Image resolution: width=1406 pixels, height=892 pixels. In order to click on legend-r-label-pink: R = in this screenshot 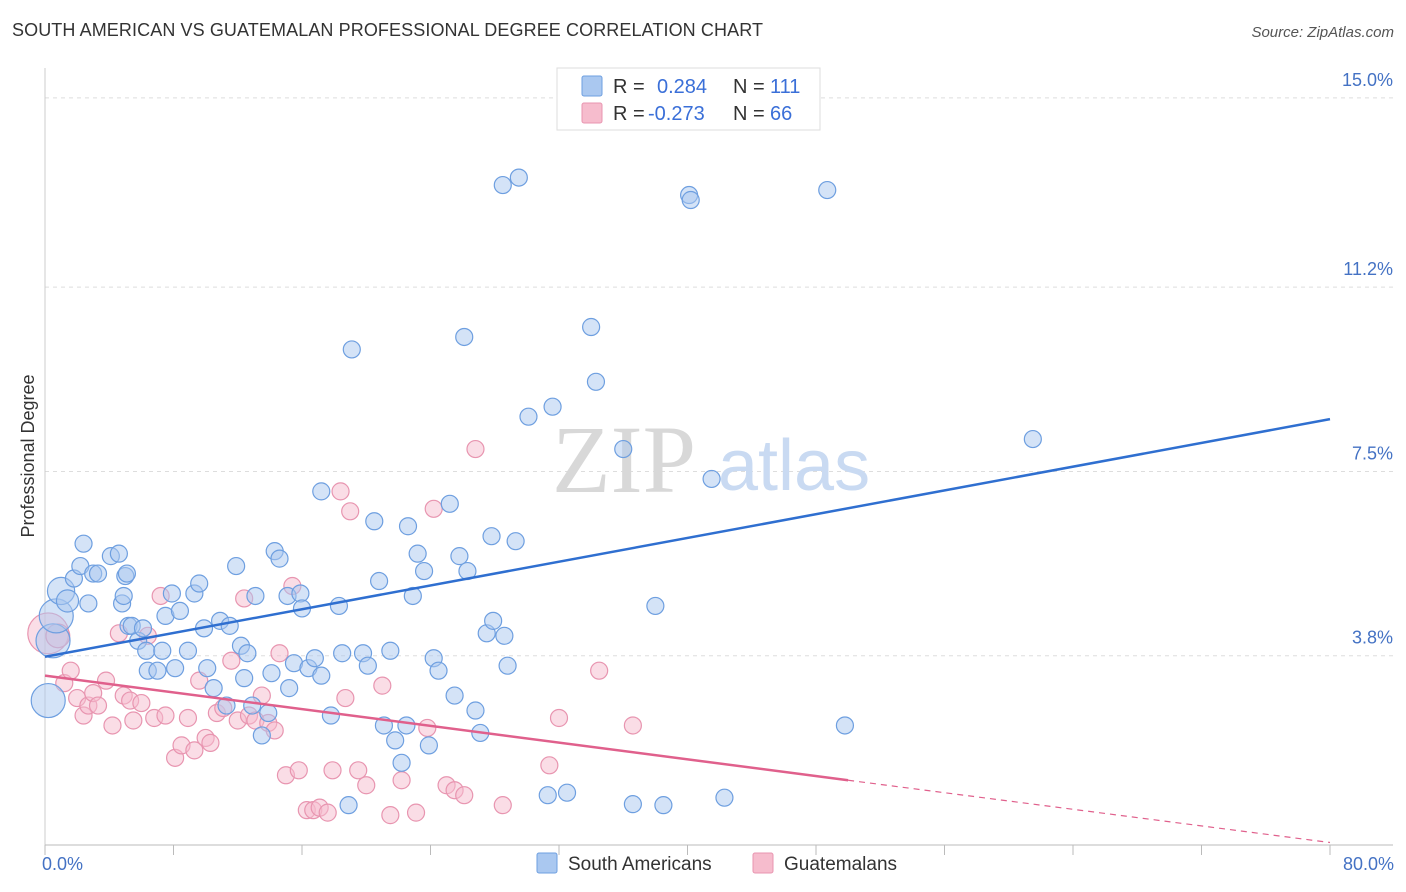, I will do `click(629, 114)`.